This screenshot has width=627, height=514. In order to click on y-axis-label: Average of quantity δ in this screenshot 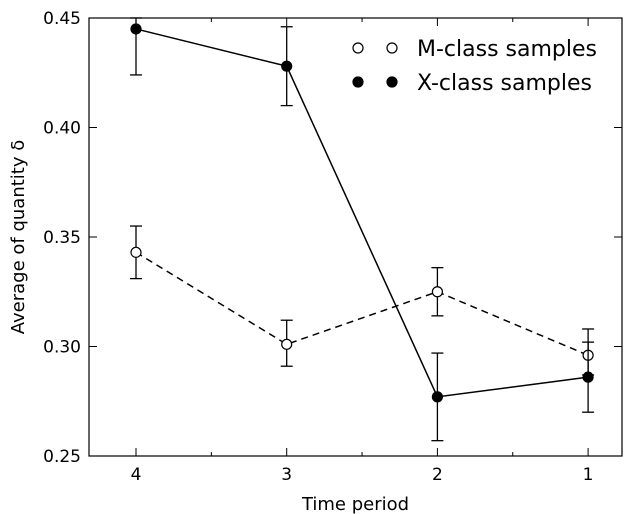, I will do `click(18, 237)`.